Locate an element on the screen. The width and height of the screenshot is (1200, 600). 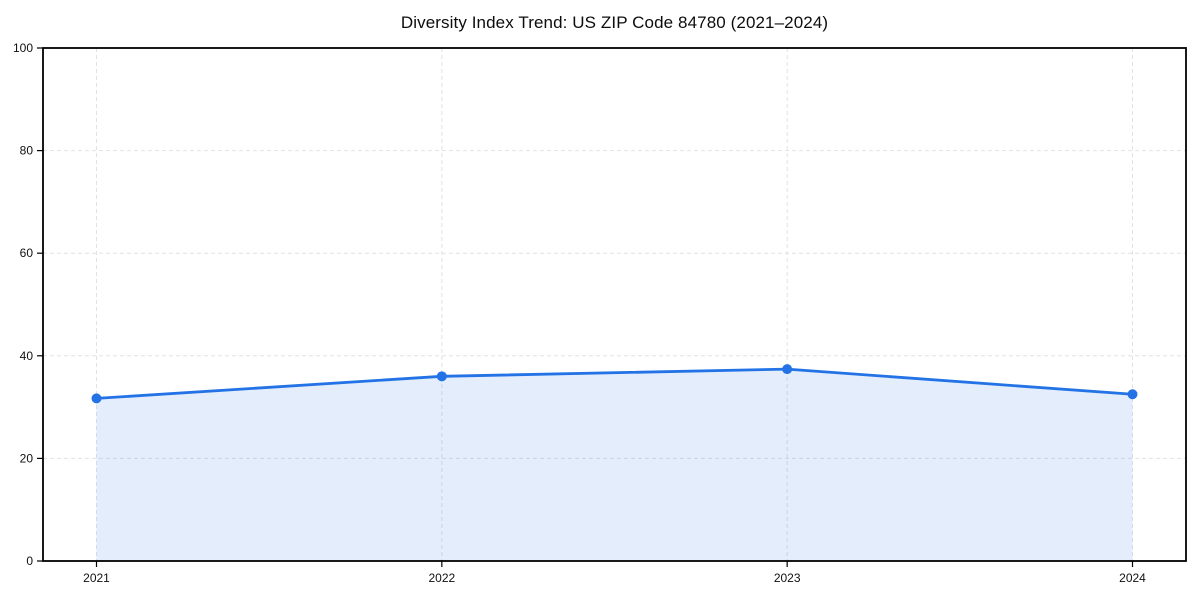
x-tick-label: 2024 is located at coordinates (1132, 578).